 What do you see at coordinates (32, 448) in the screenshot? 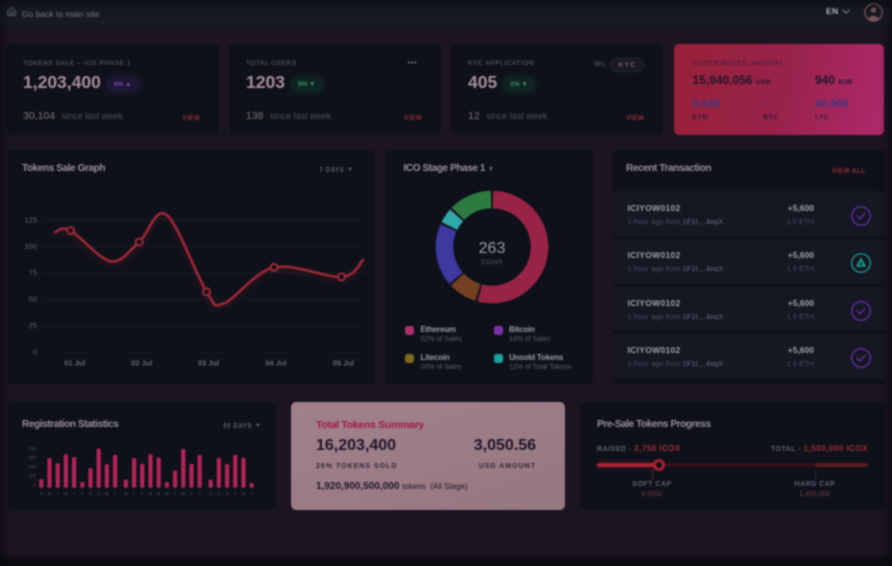
I see `svg-text: 400` at bounding box center [32, 448].